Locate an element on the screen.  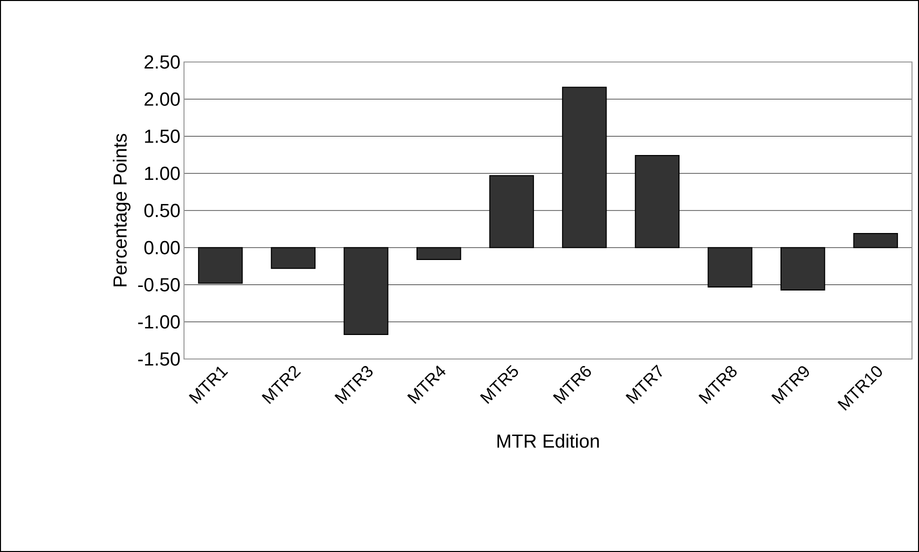
y-tick-label: -1.00 is located at coordinates (159, 322).